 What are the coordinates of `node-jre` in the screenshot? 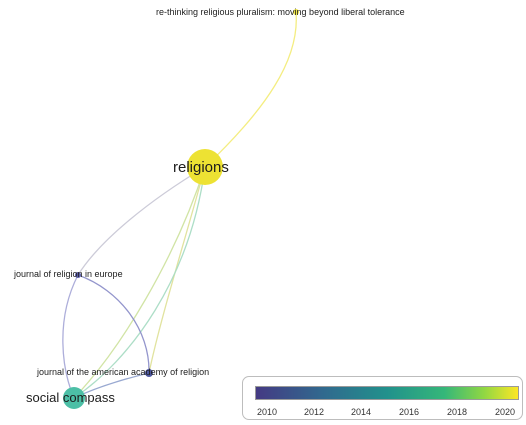 It's located at (78, 275).